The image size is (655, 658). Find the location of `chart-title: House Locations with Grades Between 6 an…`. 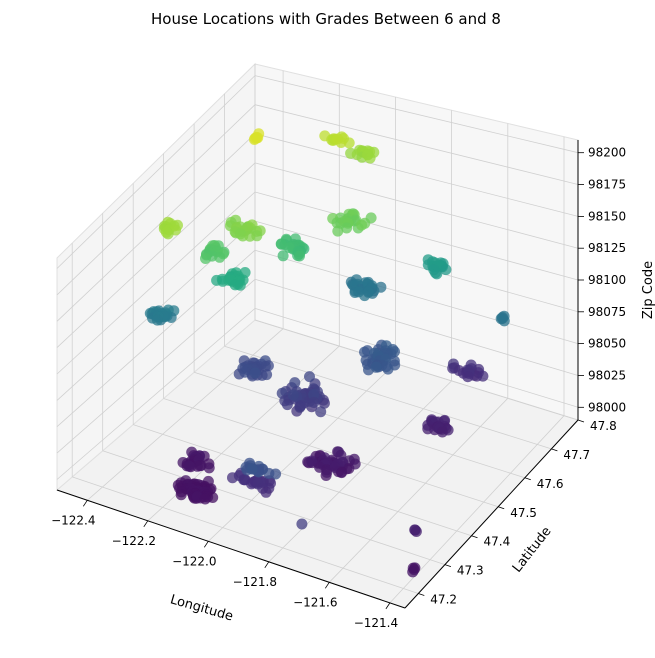

chart-title: House Locations with Grades Between 6 an… is located at coordinates (326, 19).